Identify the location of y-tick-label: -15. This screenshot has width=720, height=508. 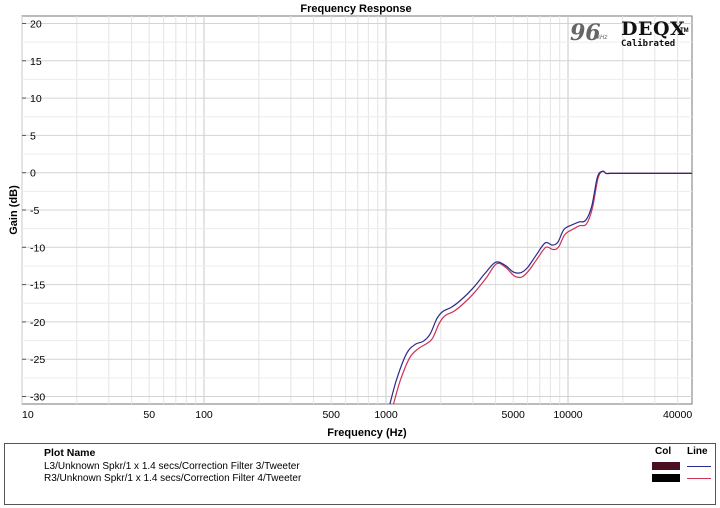
(37, 286).